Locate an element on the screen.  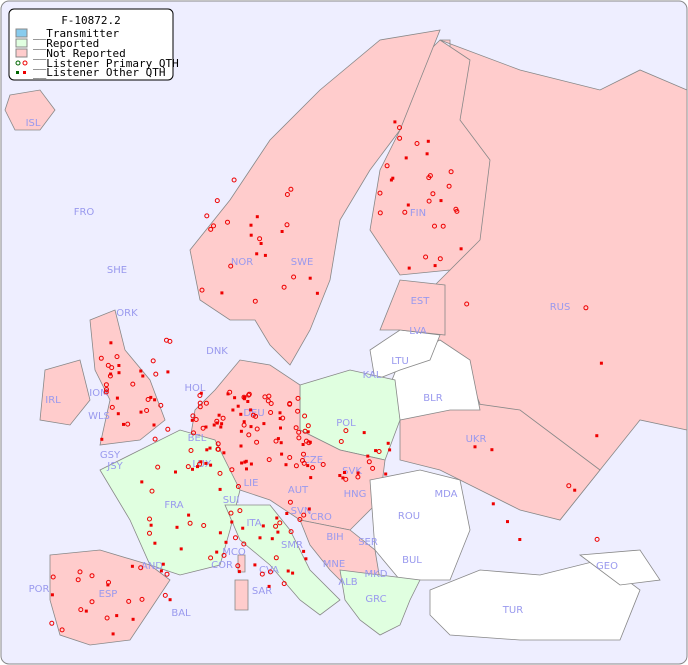
legend-box is located at coordinates (91, 44).